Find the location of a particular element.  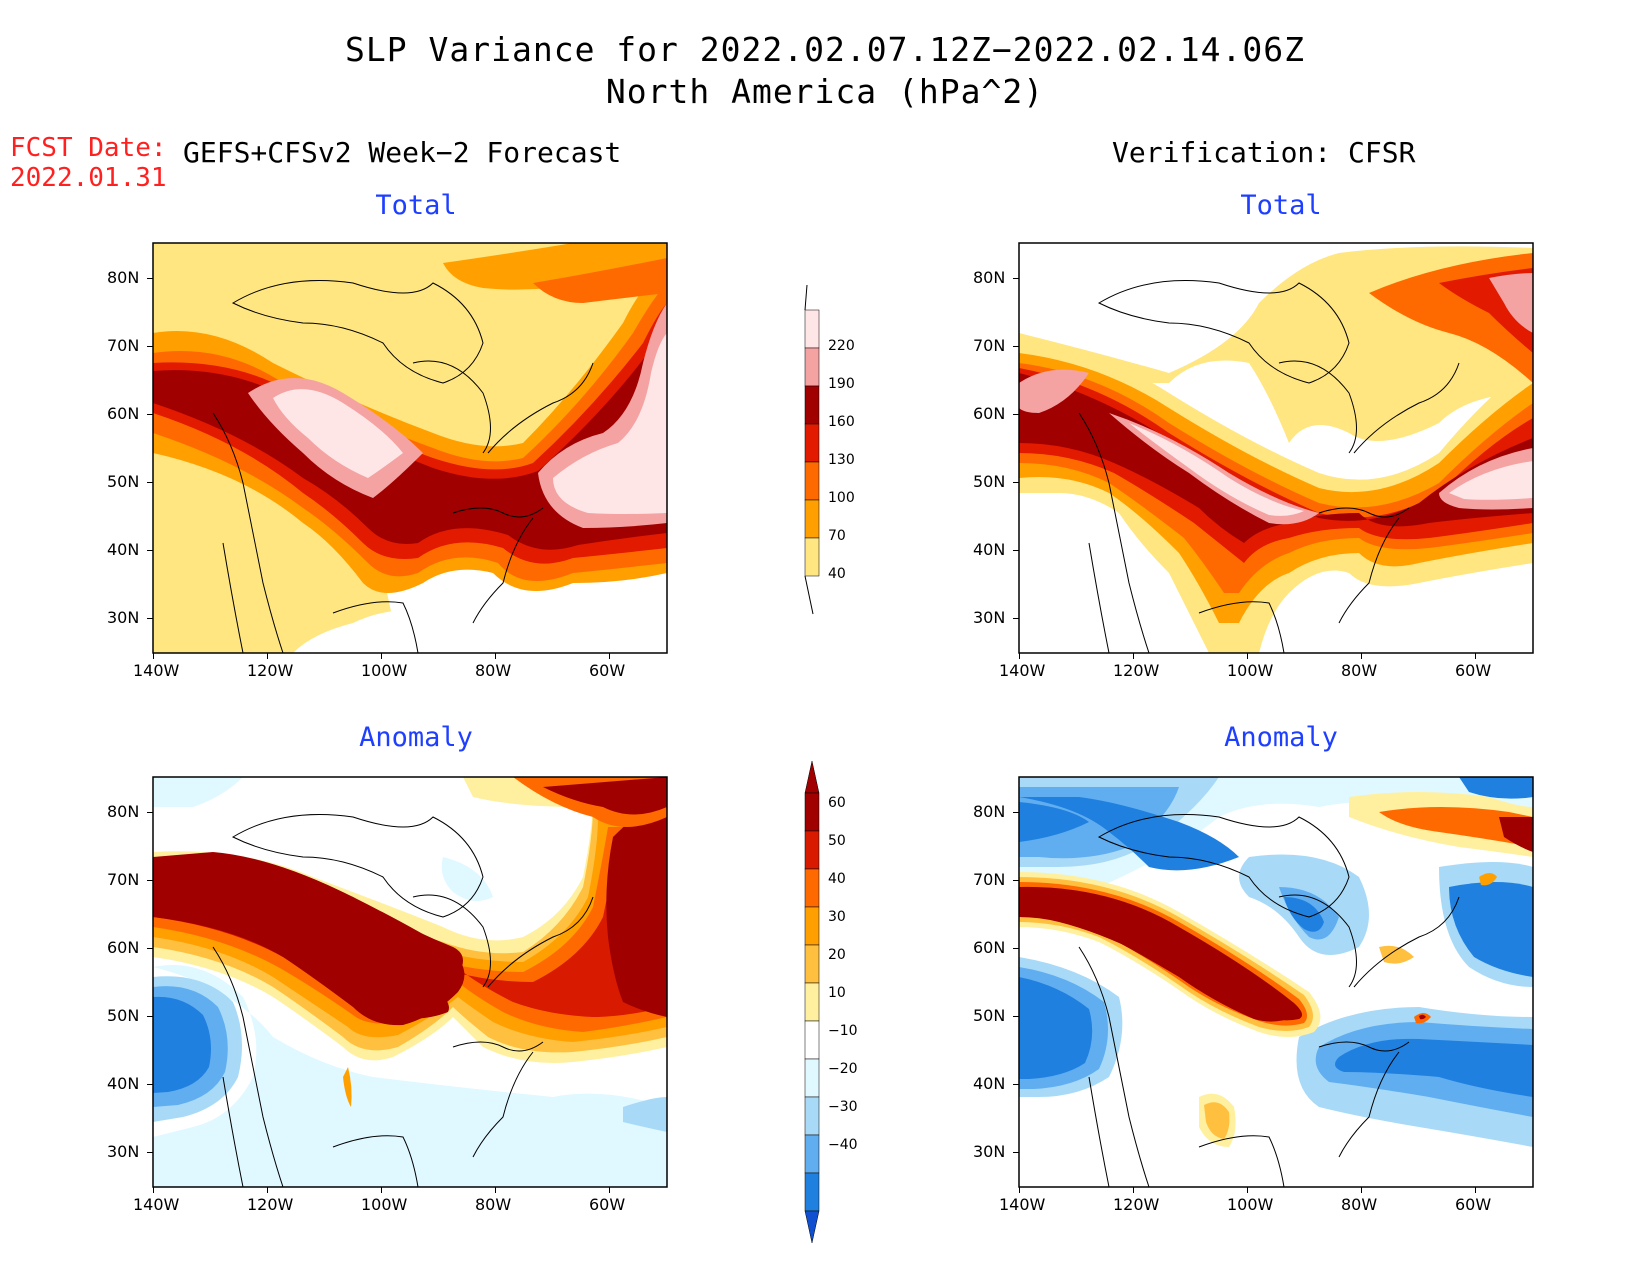

right-column-header: Verification: CFSR is located at coordinates (1264, 152).